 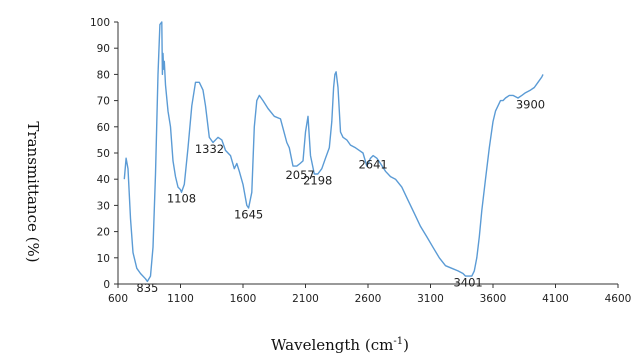 I want to click on y-tick-label: 80, so click(x=103, y=75).